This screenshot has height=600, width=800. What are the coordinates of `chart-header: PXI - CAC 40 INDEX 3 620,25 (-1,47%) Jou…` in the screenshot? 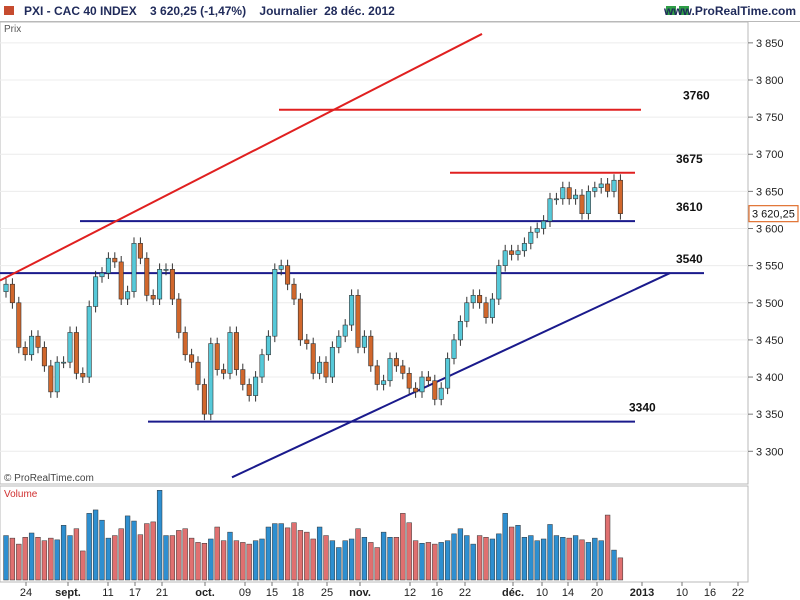 It's located at (400, 11).